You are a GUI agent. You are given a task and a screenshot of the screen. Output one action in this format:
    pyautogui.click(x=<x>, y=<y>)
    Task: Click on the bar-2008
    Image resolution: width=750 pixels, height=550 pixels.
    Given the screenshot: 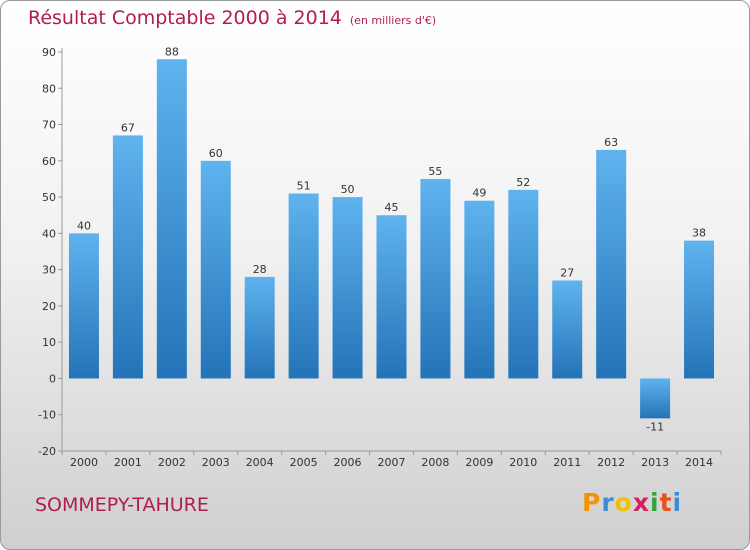 What is the action you would take?
    pyautogui.click(x=435, y=278)
    